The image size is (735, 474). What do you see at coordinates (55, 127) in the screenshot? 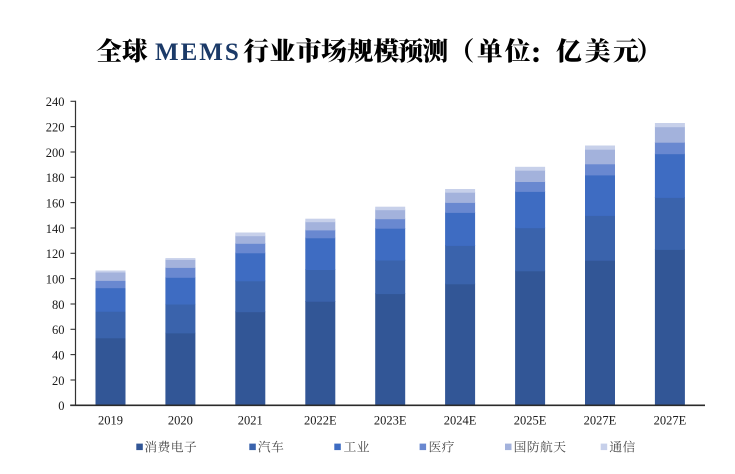
I see `svg-text: 220` at bounding box center [55, 127].